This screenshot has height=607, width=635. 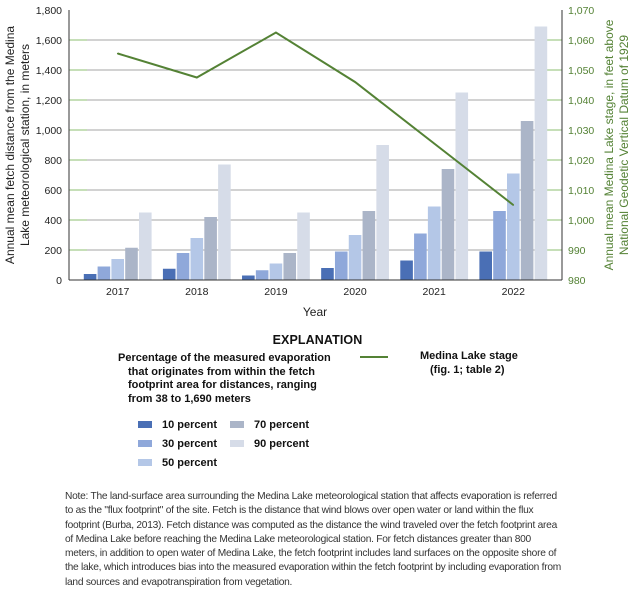 I want to click on x-tick-label: 2021, so click(x=435, y=292).